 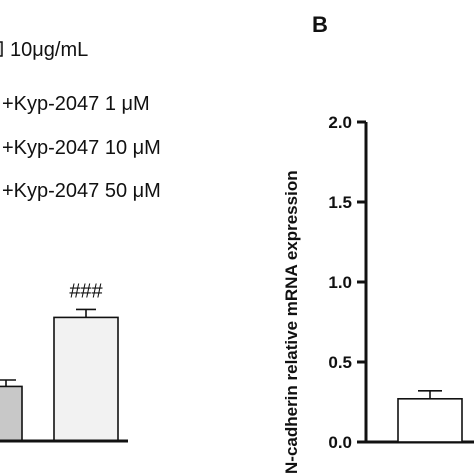 I want to click on panel-b-y-tick-label-3: 1.5, so click(x=340, y=202).